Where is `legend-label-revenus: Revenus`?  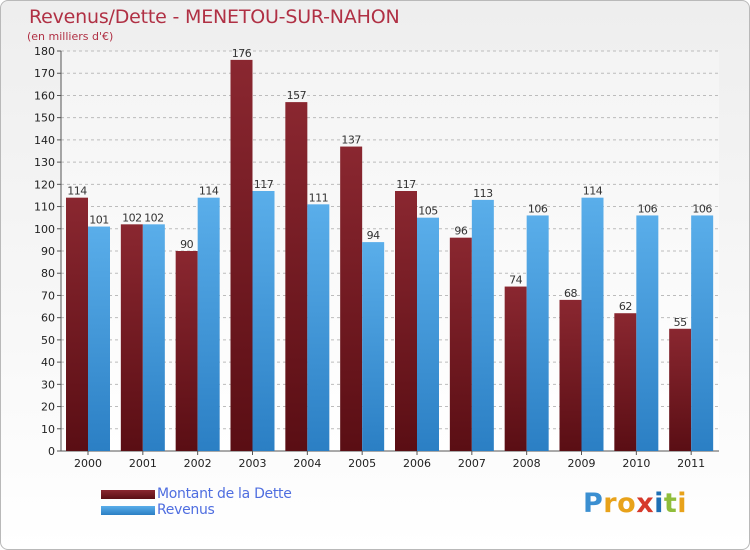 legend-label-revenus: Revenus is located at coordinates (186, 510).